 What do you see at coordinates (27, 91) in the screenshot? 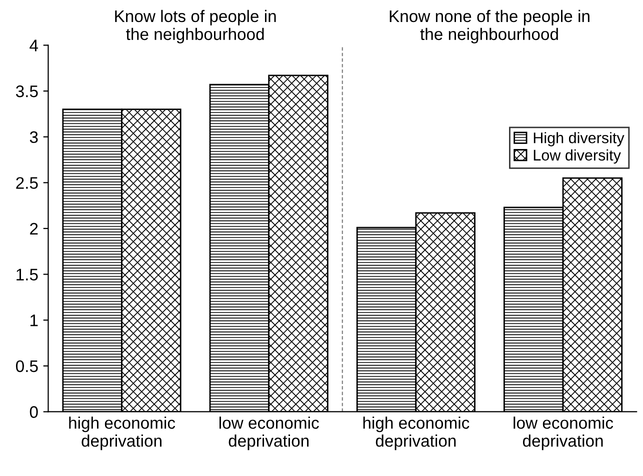
I see `y-tick-label: 3.5` at bounding box center [27, 91].